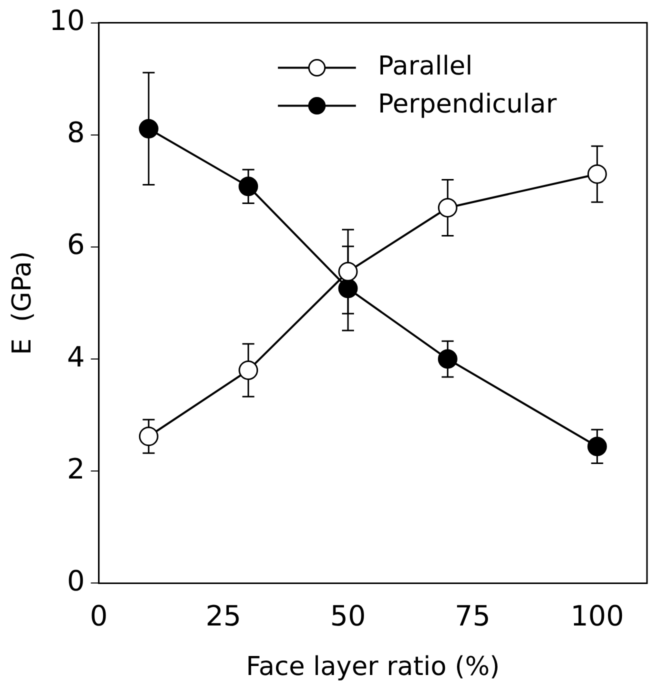 The height and width of the screenshot is (692, 665). Describe the element at coordinates (425, 67) in the screenshot. I see `legend-label: Parallel` at that location.